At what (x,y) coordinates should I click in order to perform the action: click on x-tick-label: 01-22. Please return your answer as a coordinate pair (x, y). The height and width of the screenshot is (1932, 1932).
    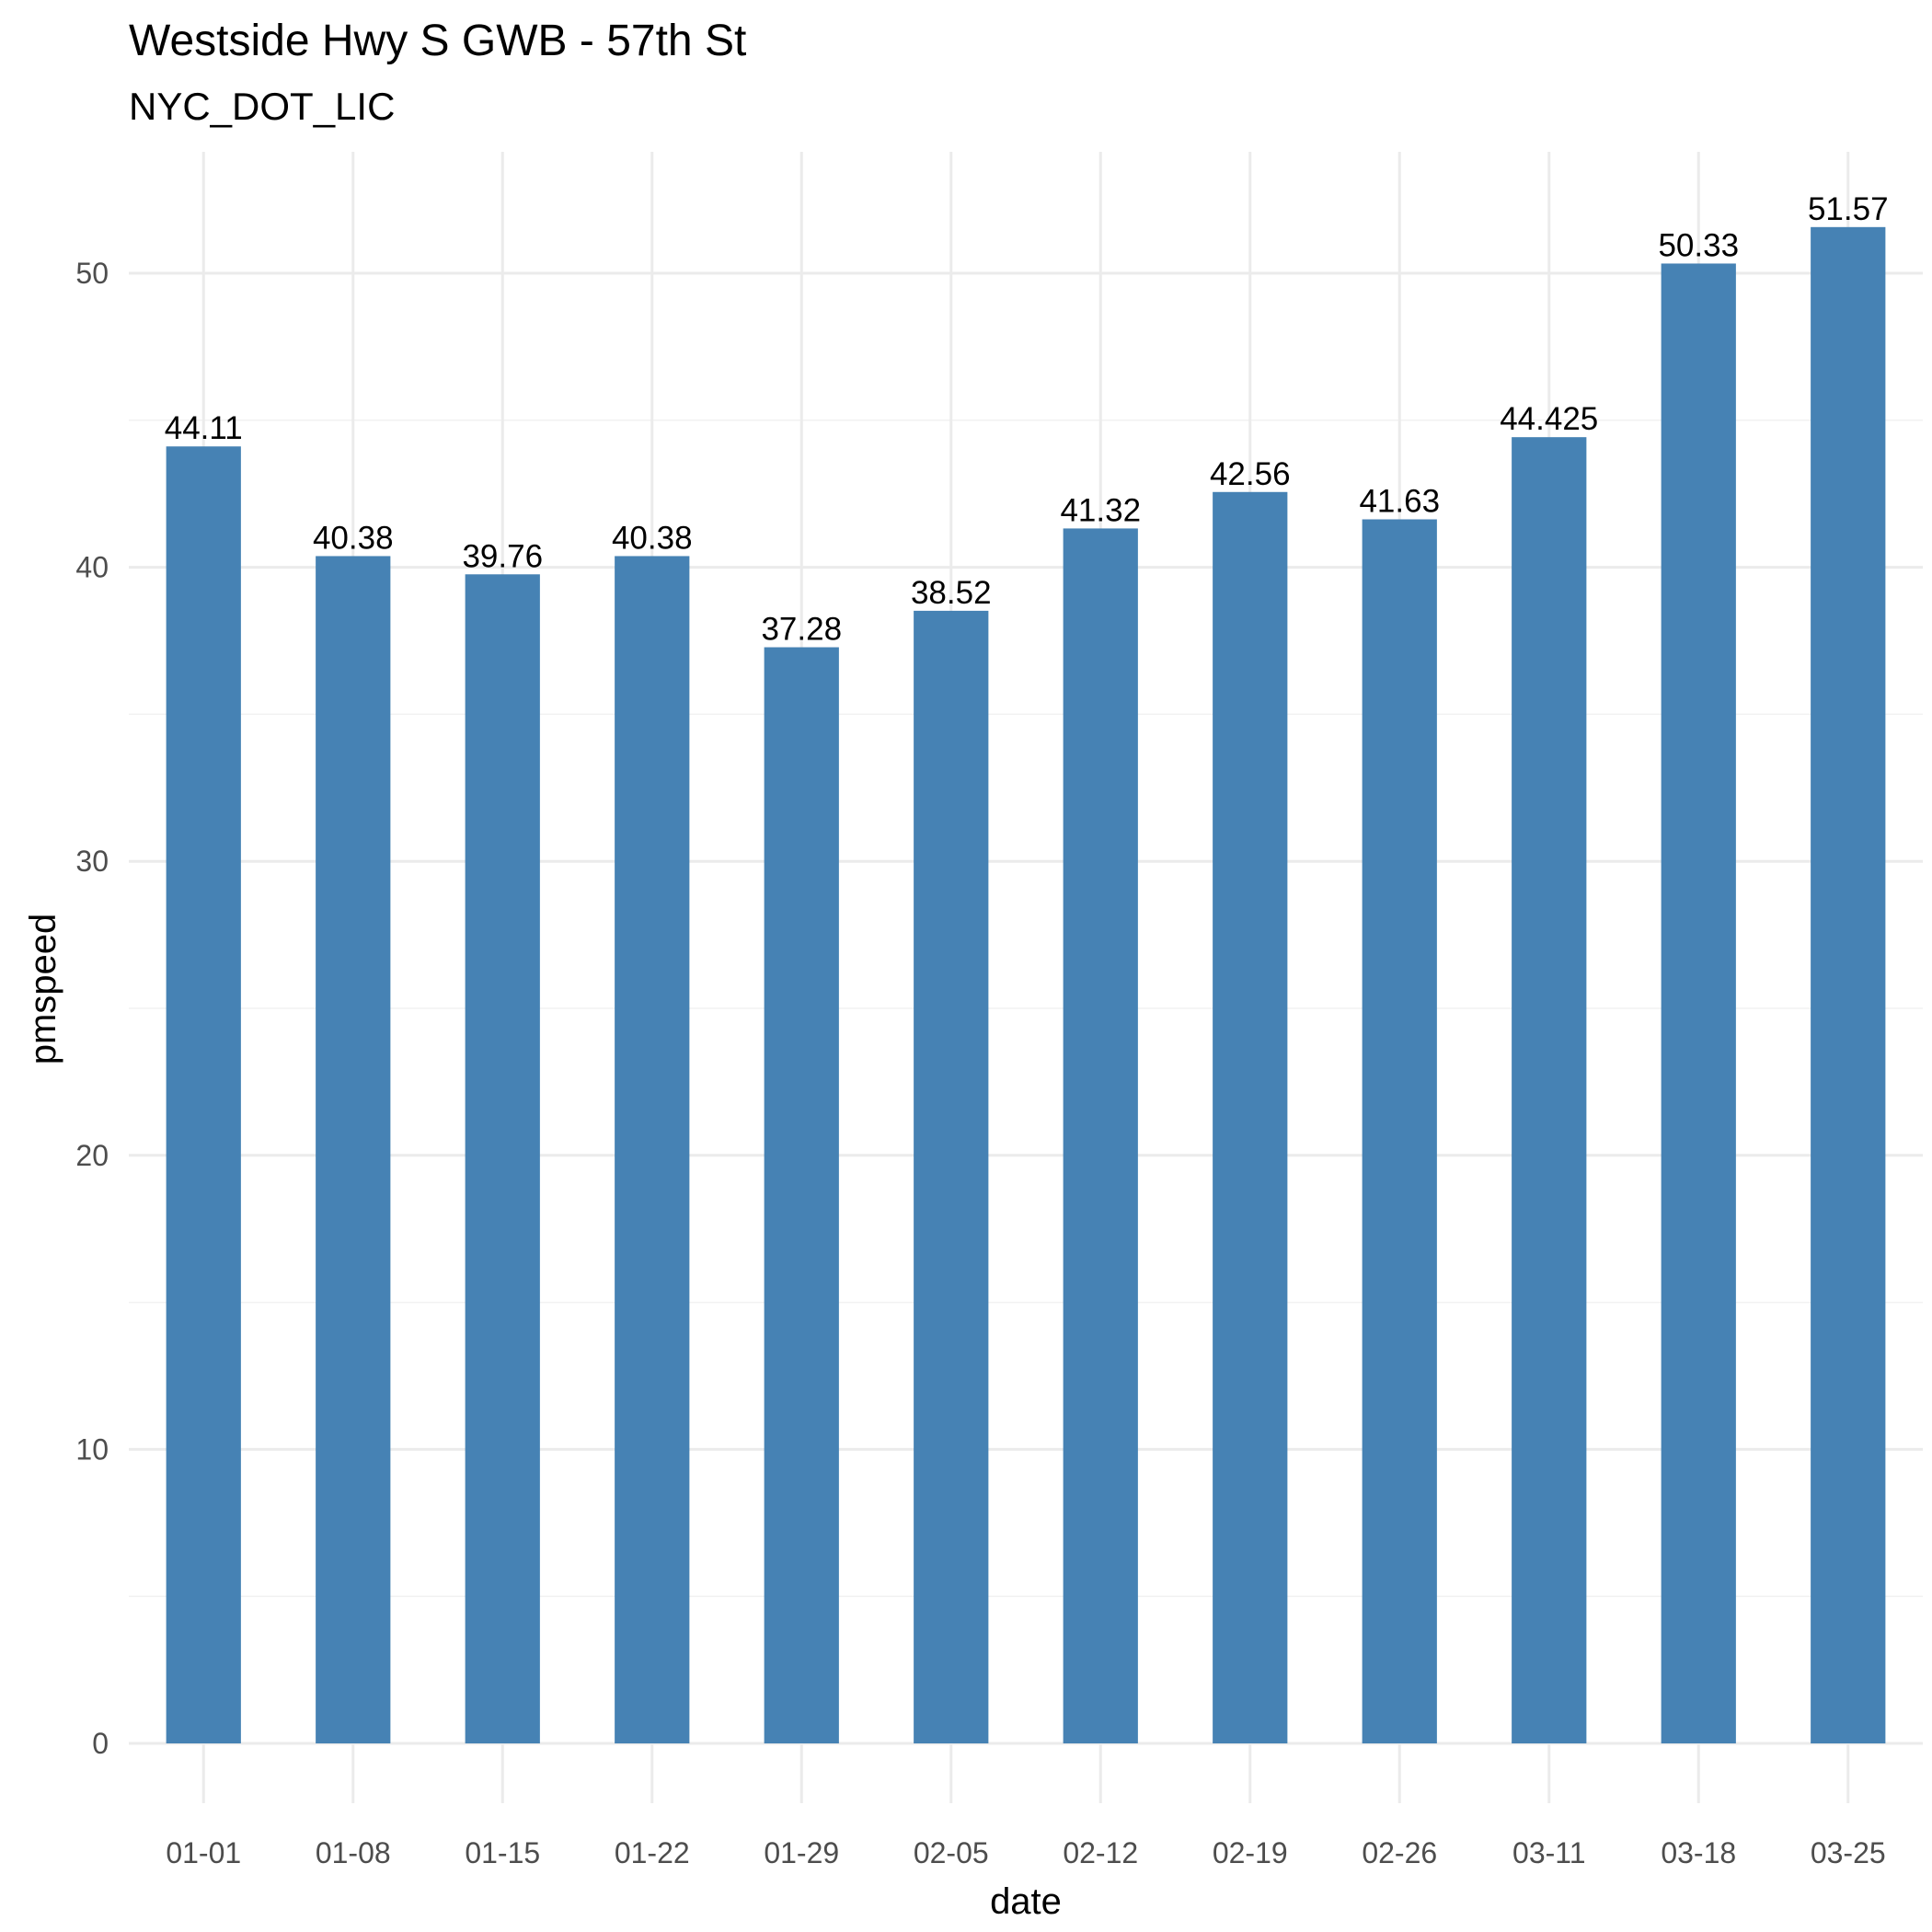
    Looking at the image, I should click on (652, 1852).